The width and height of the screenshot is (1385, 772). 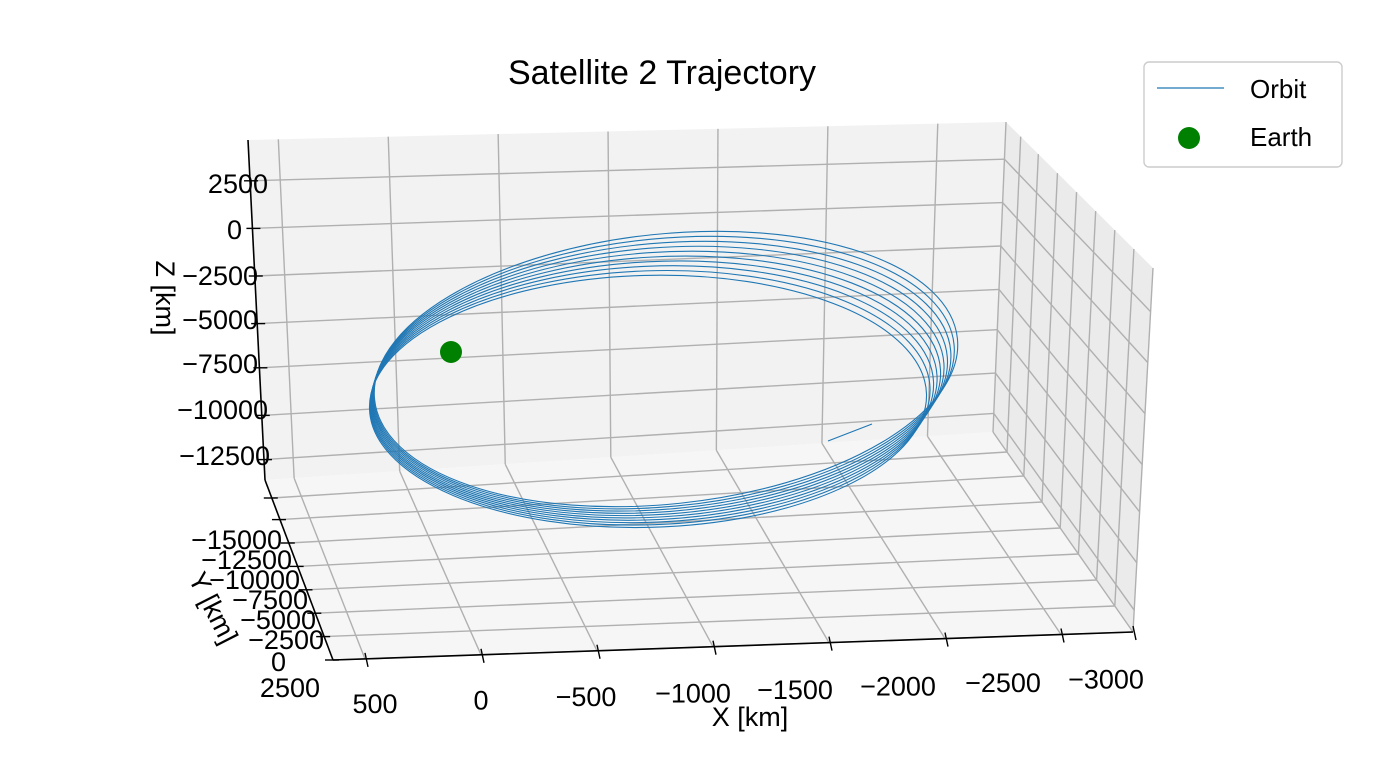 What do you see at coordinates (224, 456) in the screenshot?
I see `z-tick-label: −12500` at bounding box center [224, 456].